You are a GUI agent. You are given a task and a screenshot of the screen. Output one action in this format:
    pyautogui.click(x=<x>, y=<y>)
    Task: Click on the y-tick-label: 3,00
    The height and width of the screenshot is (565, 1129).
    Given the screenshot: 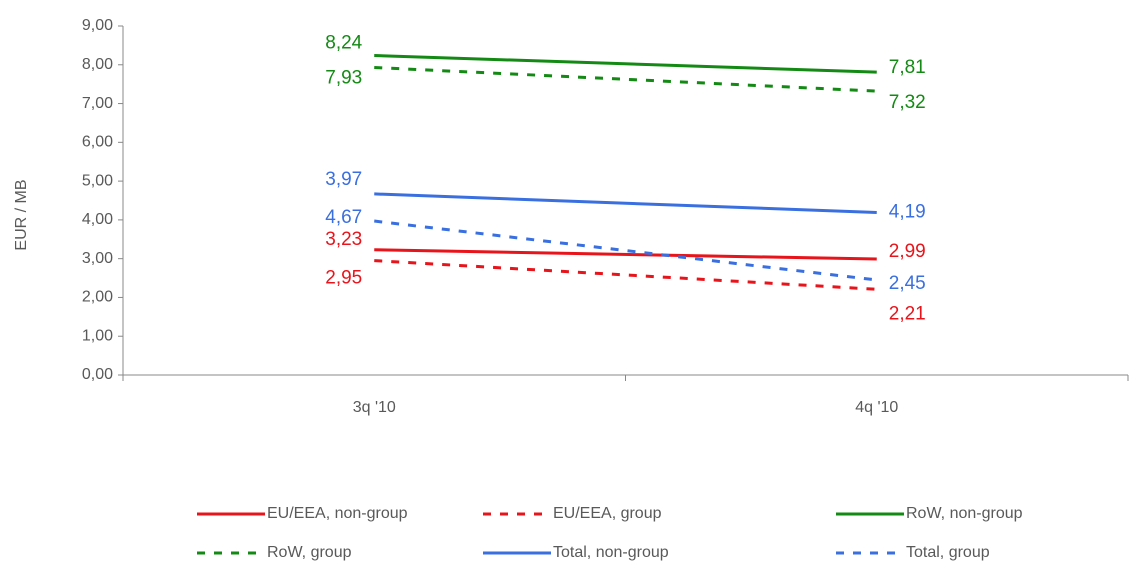 What is the action you would take?
    pyautogui.click(x=97, y=258)
    